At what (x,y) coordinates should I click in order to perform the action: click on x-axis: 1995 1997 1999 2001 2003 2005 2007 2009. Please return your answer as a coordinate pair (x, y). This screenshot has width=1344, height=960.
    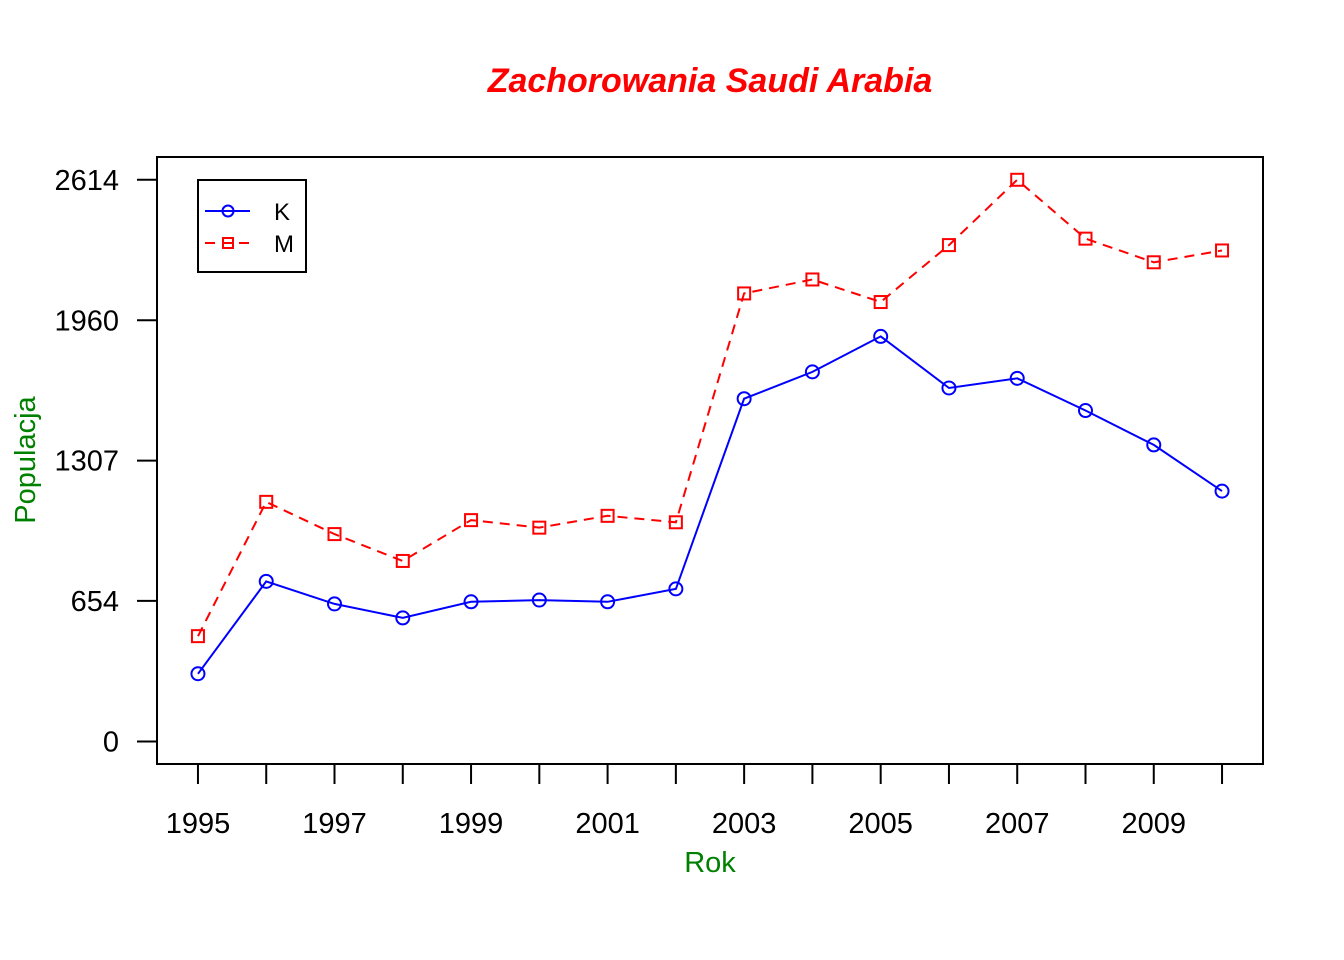
    Looking at the image, I should click on (695, 801).